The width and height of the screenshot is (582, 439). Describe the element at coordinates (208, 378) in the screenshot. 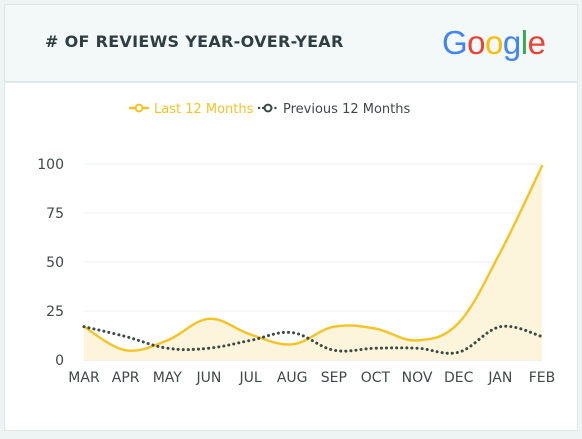

I see `x-tick-label: JUN` at that location.